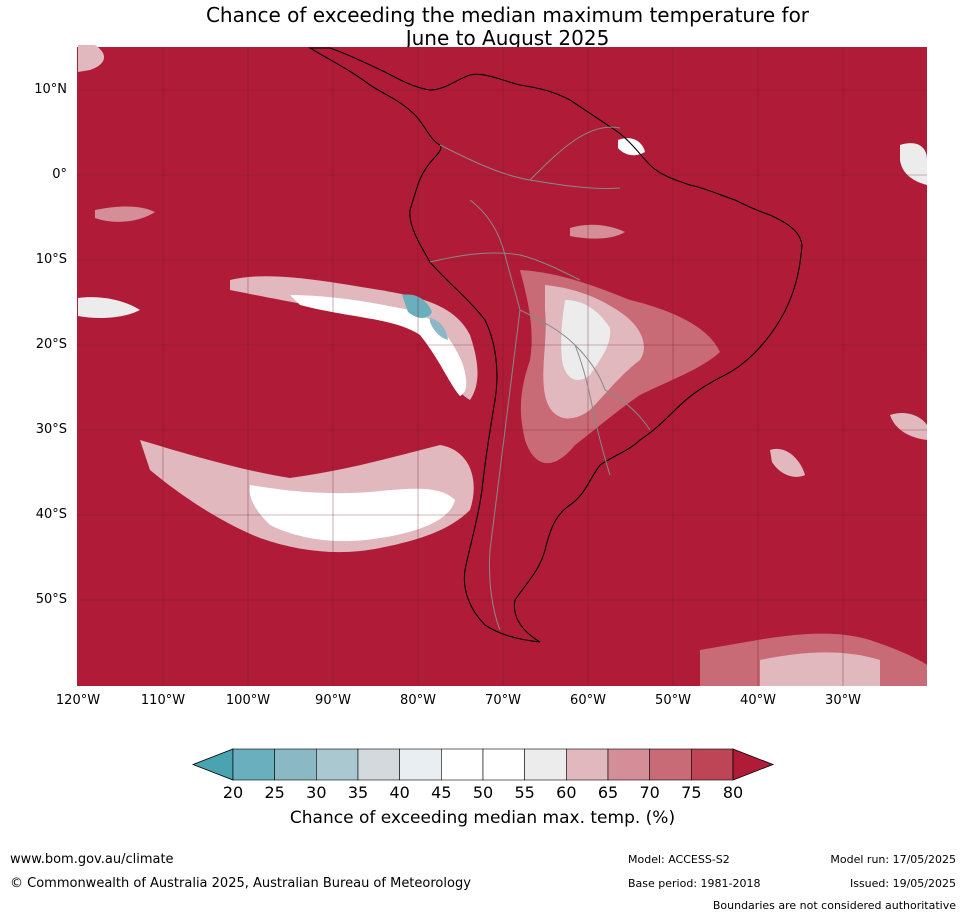  I want to click on colorbar-tick-label: 40, so click(399, 792).